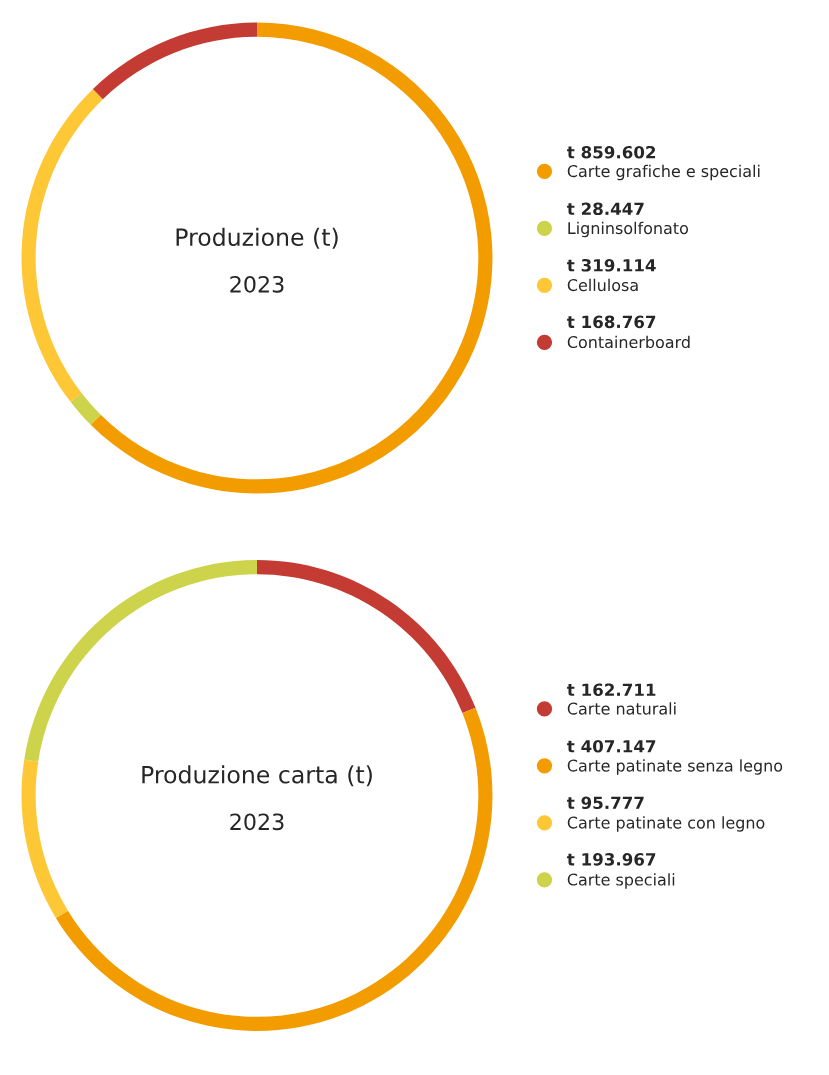 The width and height of the screenshot is (829, 1075). What do you see at coordinates (611, 322) in the screenshot?
I see `data-label: t 168.767` at bounding box center [611, 322].